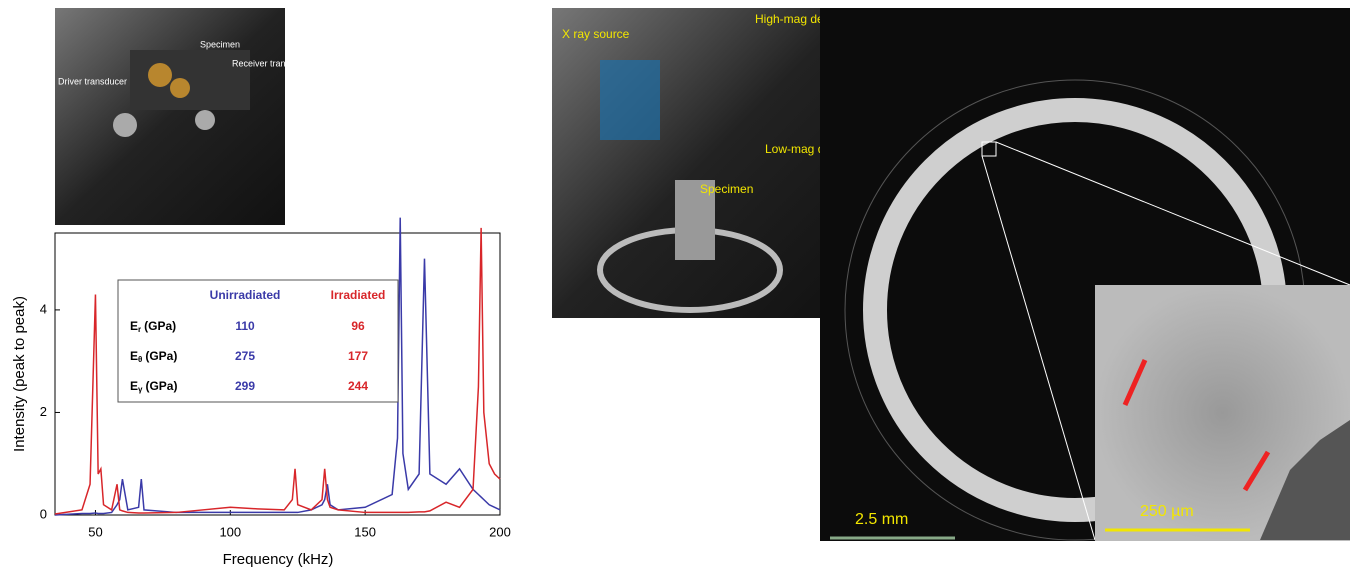 The width and height of the screenshot is (1356, 578). Describe the element at coordinates (245, 295) in the screenshot. I see `legend-label: Unirradiated` at that location.